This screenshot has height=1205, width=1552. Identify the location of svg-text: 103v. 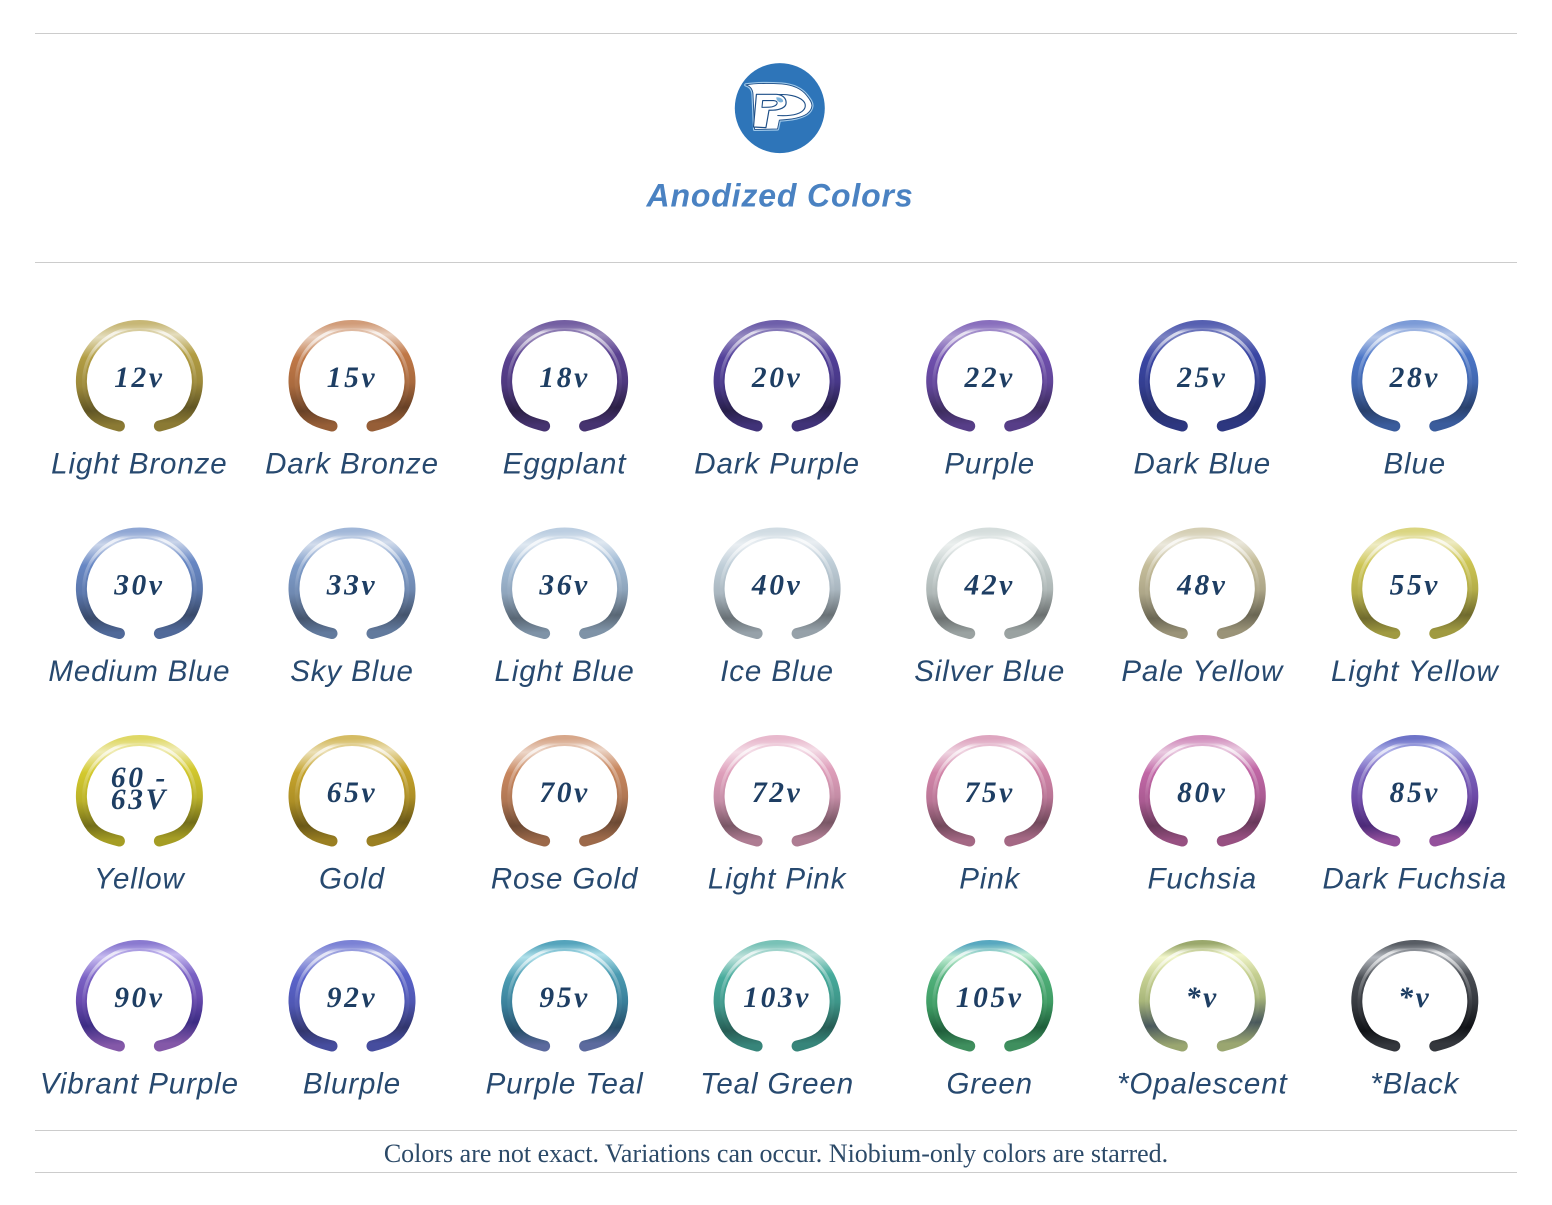
(777, 998).